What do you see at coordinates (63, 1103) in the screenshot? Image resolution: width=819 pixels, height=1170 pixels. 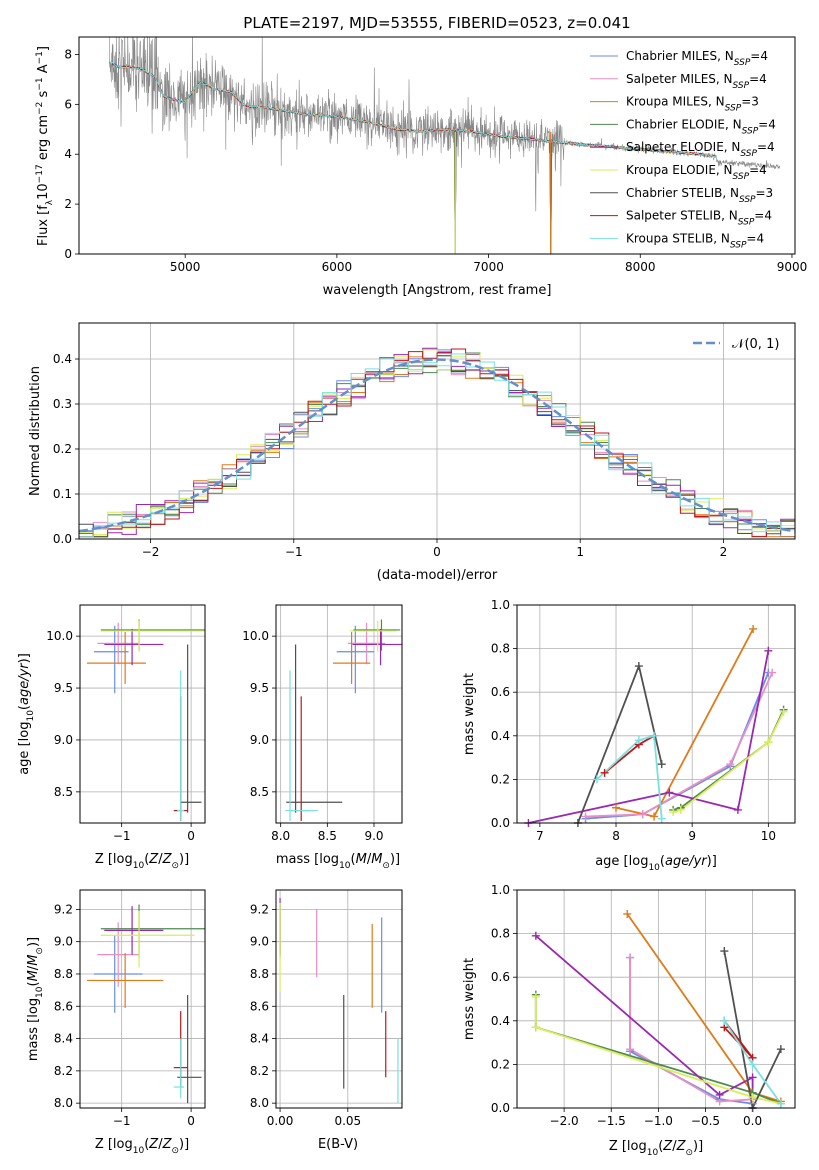 I see `y-tick-label: 8.0` at bounding box center [63, 1103].